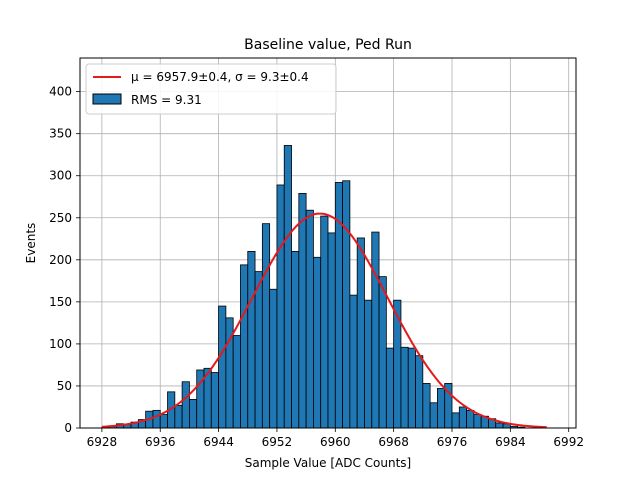 Image resolution: width=640 pixels, height=480 pixels. I want to click on x-tick-label: 6936, so click(160, 442).